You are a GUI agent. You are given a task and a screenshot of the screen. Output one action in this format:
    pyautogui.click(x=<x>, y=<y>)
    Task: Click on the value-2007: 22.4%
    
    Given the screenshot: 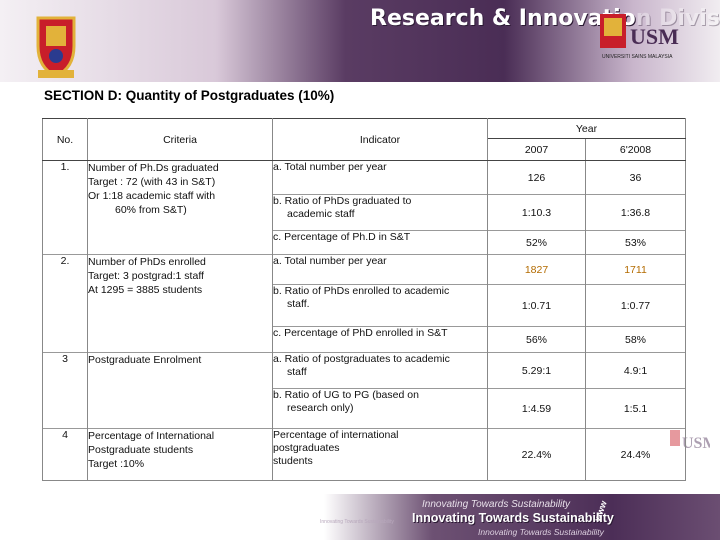 What is the action you would take?
    pyautogui.click(x=536, y=454)
    